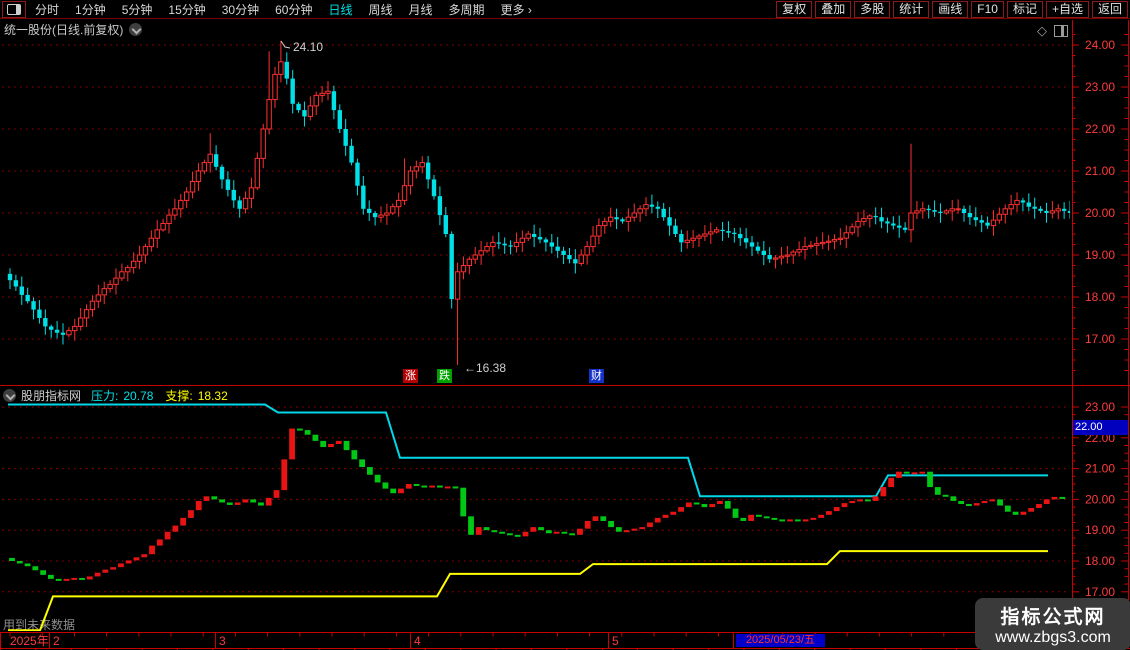 The image size is (1130, 650). I want to click on menu-button-复权: 复权, so click(794, 9).